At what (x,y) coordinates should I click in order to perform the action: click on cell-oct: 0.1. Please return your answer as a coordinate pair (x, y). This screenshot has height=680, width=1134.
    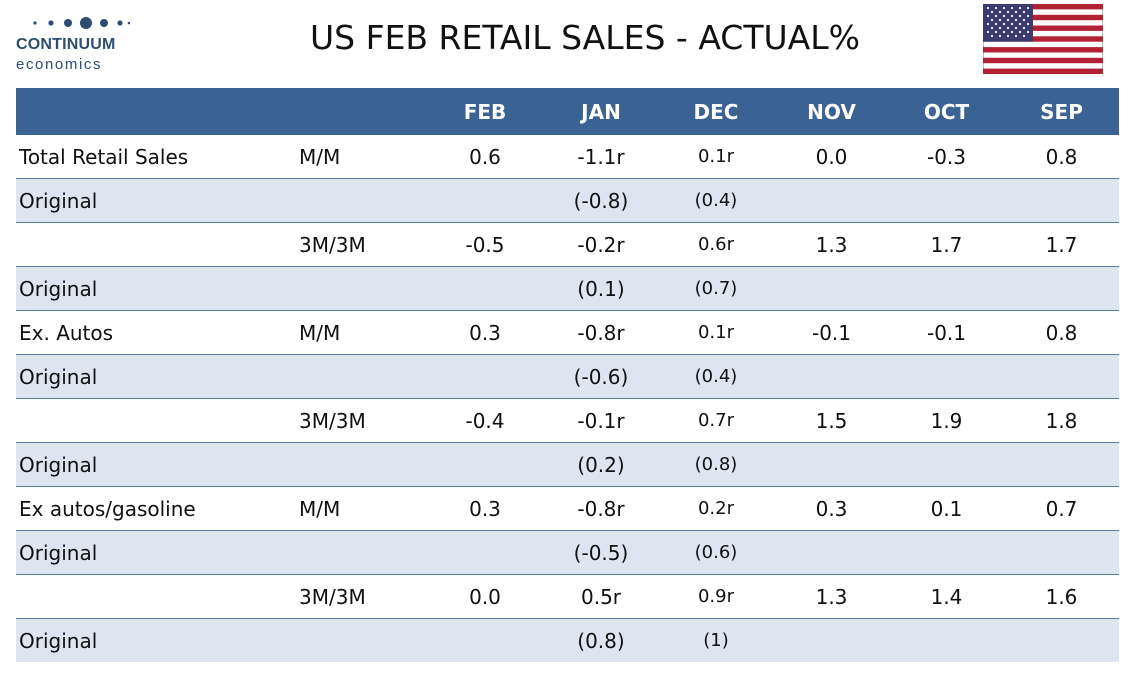
    Looking at the image, I should click on (946, 508).